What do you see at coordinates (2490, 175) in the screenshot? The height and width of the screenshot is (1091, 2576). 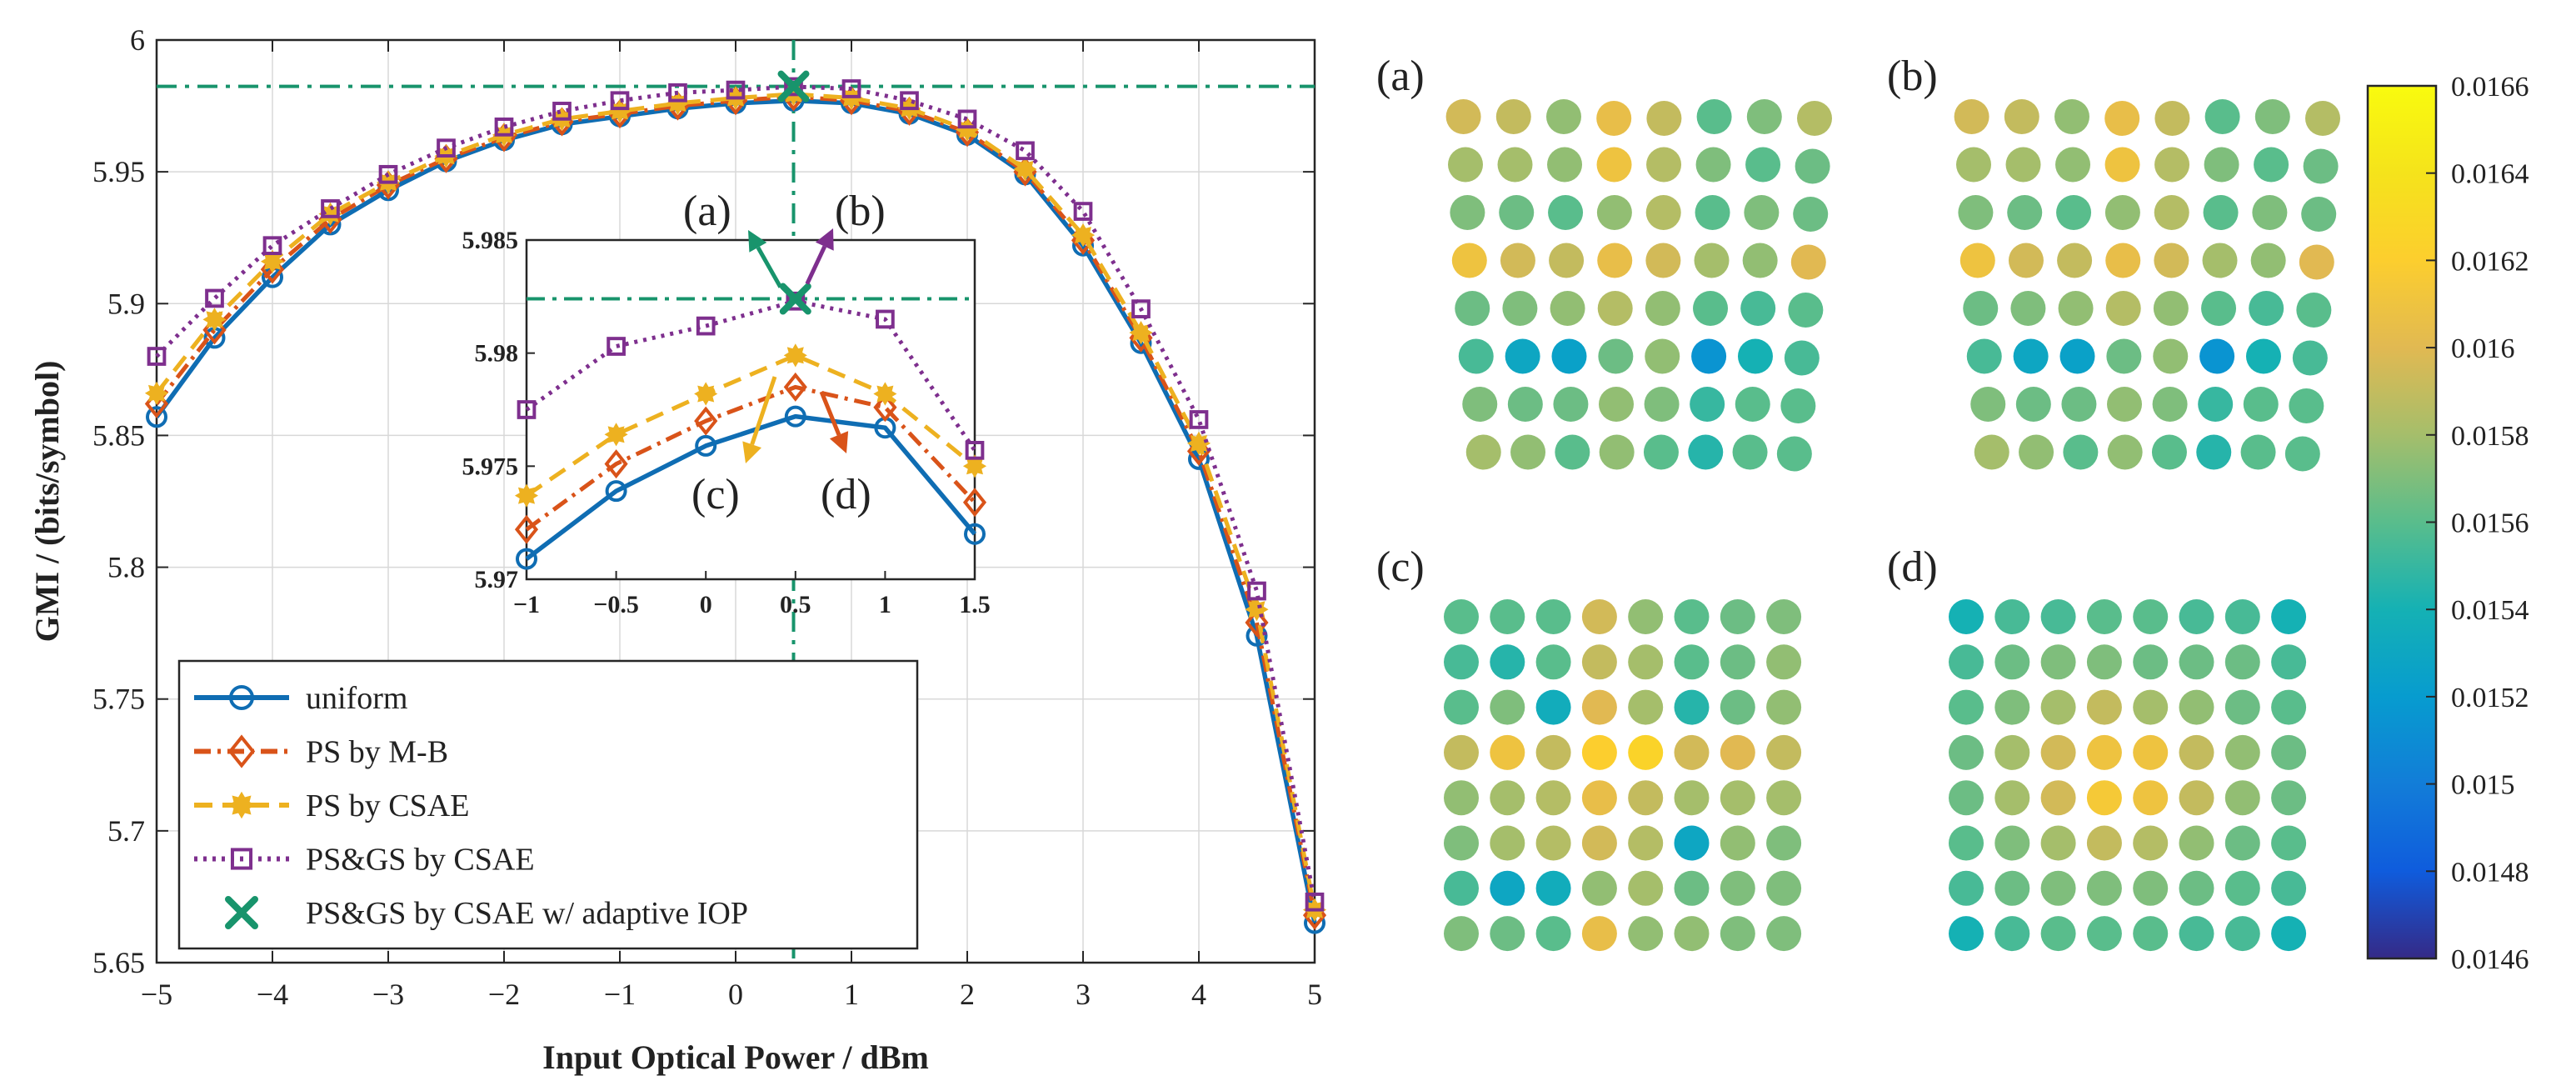 I see `colorbar-tick-label: 0.0164` at bounding box center [2490, 175].